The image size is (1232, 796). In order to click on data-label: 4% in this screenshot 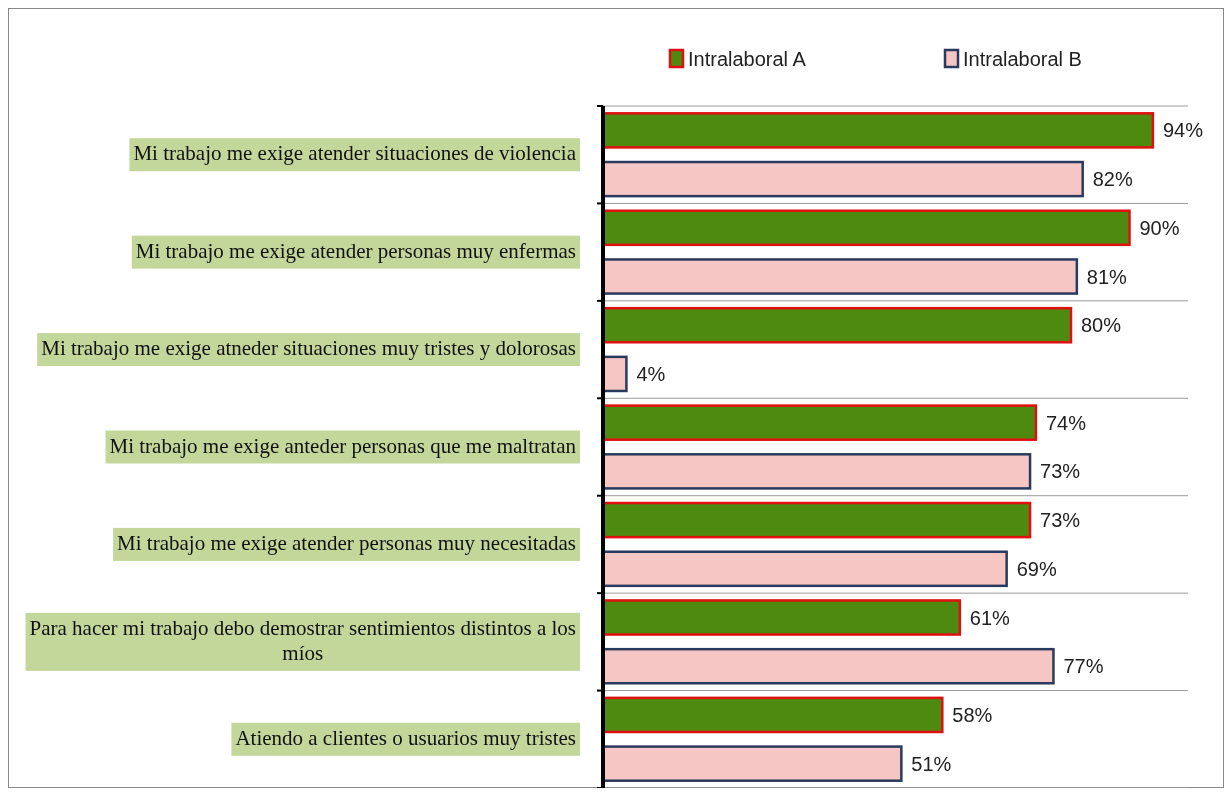, I will do `click(651, 373)`.